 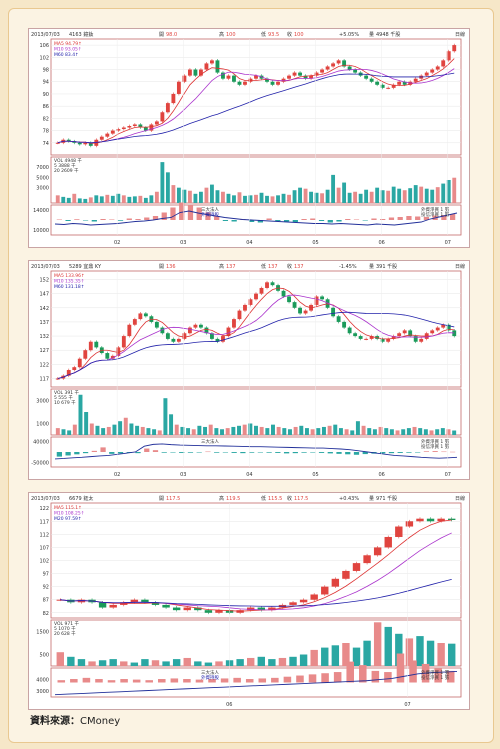 I want to click on price-tick-label: 117, so click(x=44, y=522).